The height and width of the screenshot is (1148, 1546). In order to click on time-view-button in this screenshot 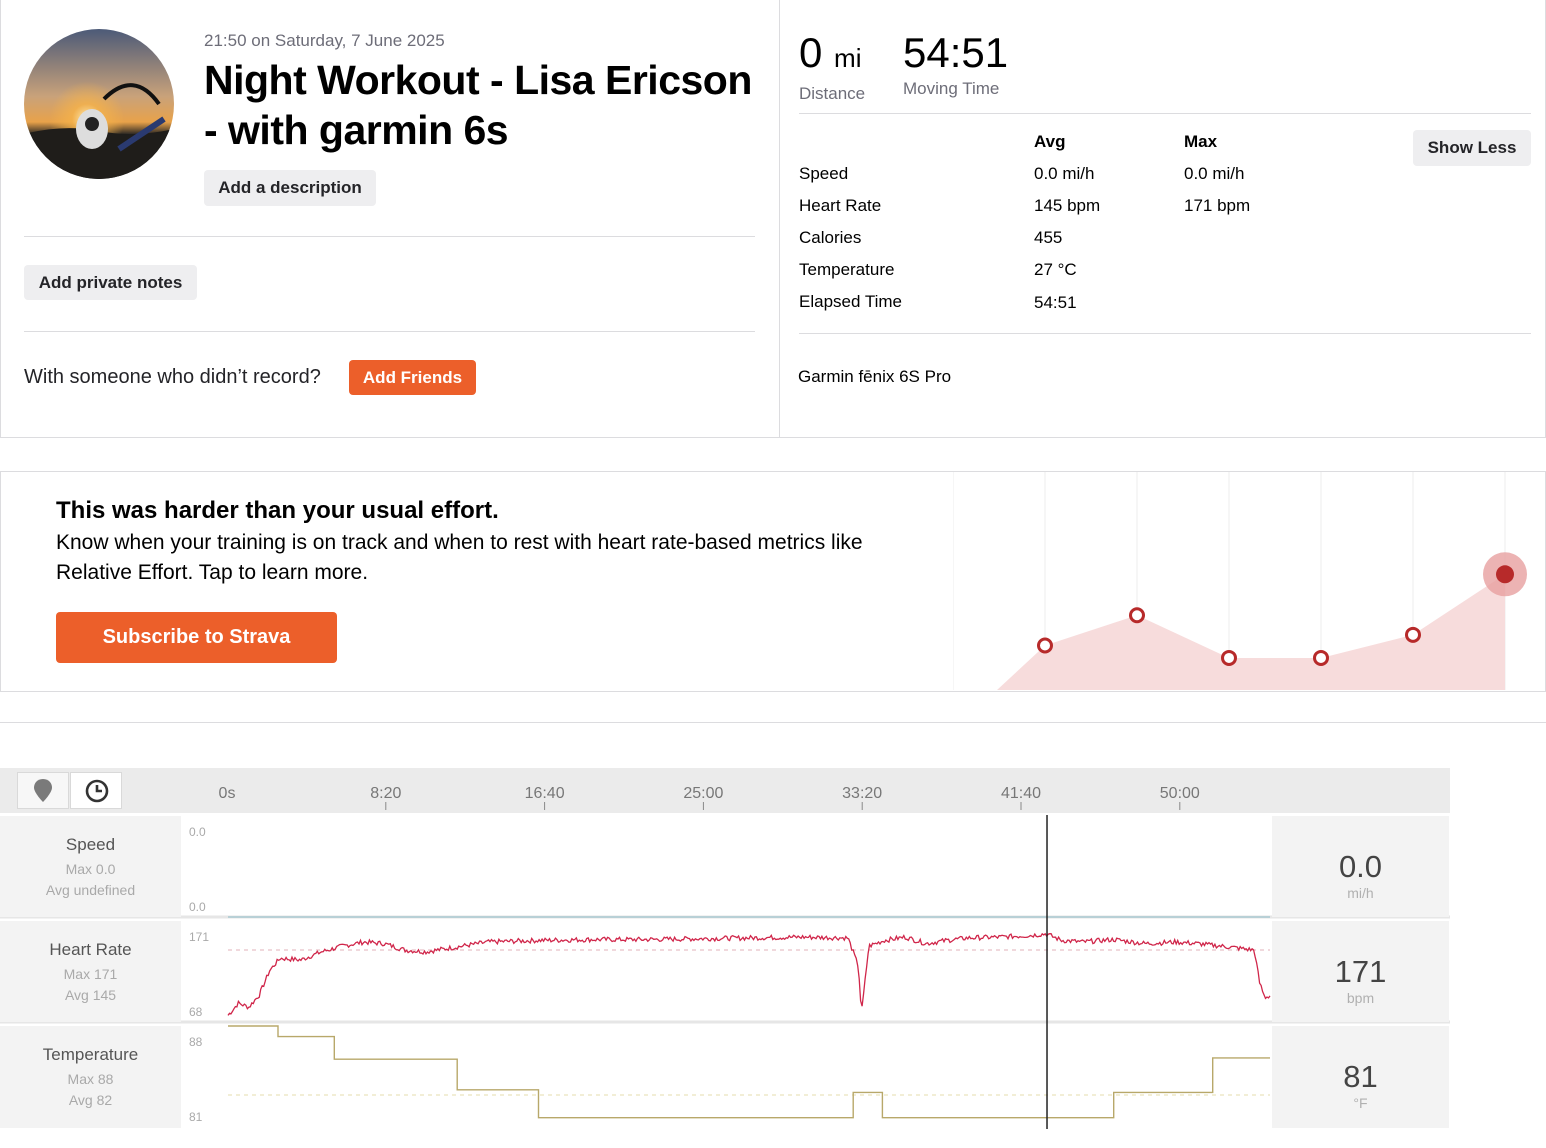, I will do `click(96, 790)`.